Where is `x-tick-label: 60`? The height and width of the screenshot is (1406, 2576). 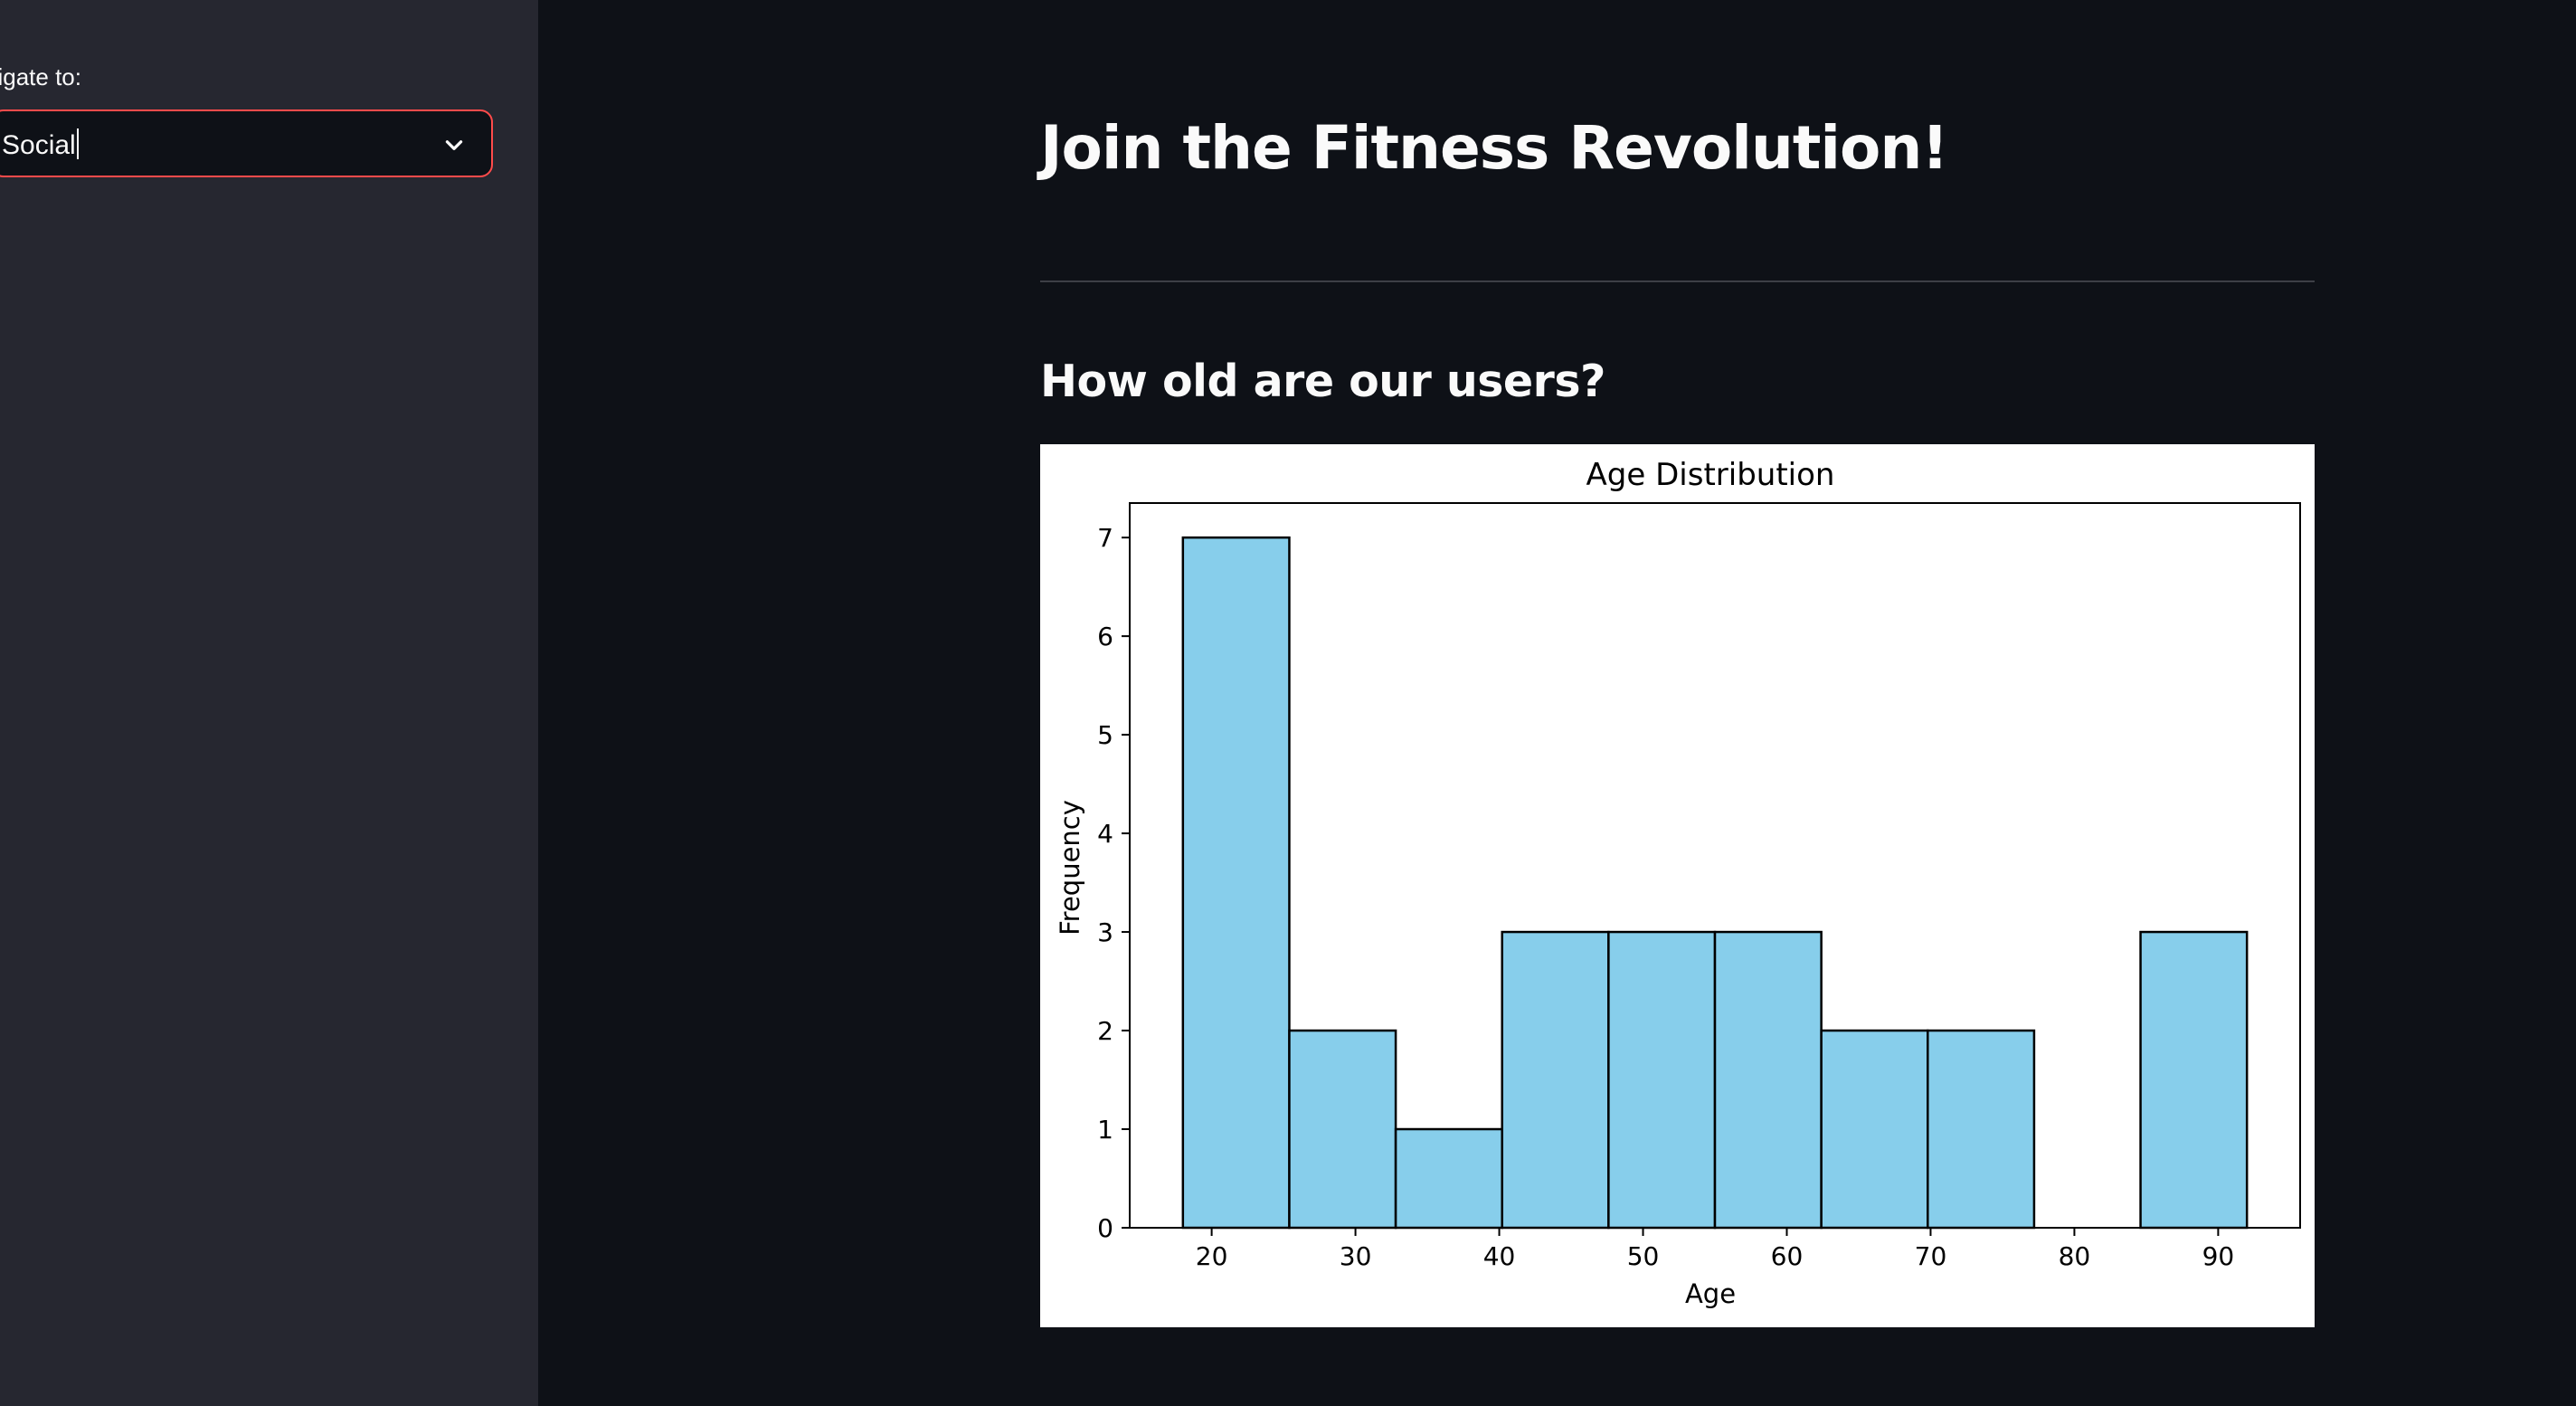
x-tick-label: 60 is located at coordinates (1788, 1256).